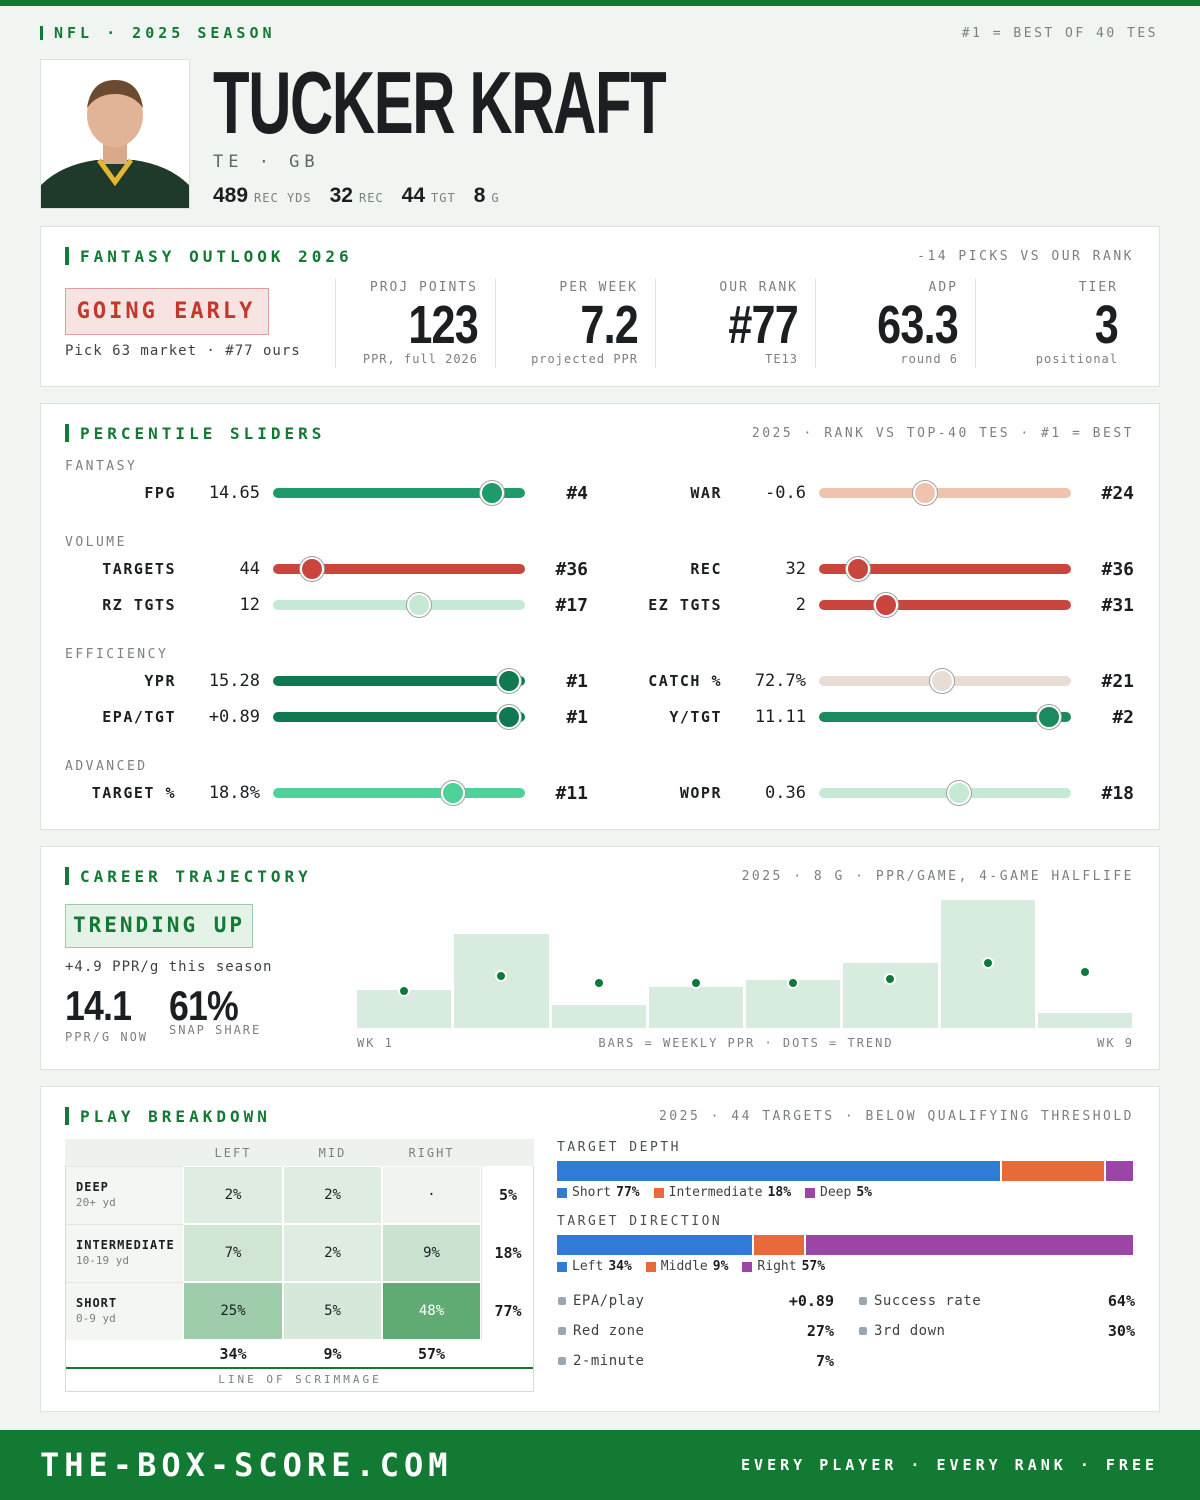 This screenshot has width=1200, height=1500. Describe the element at coordinates (706, 569) in the screenshot. I see `slider-label: REC` at that location.